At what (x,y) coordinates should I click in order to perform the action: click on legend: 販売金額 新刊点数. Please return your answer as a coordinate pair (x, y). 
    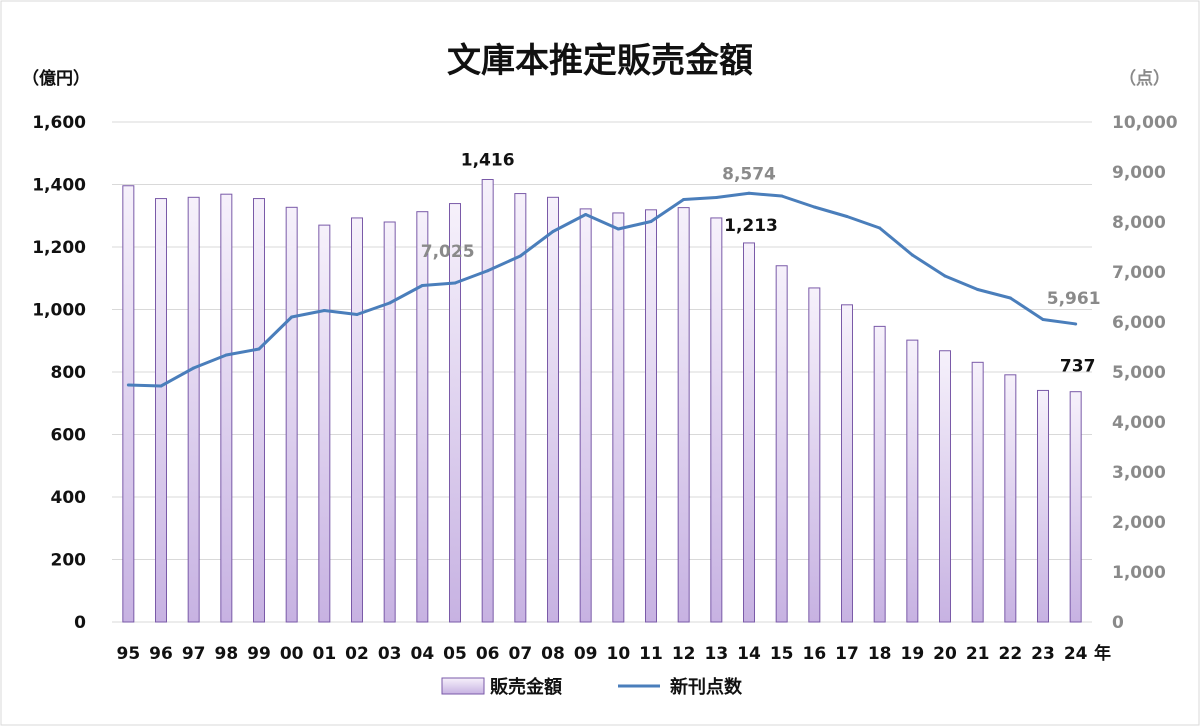
    Looking at the image, I should click on (592, 687).